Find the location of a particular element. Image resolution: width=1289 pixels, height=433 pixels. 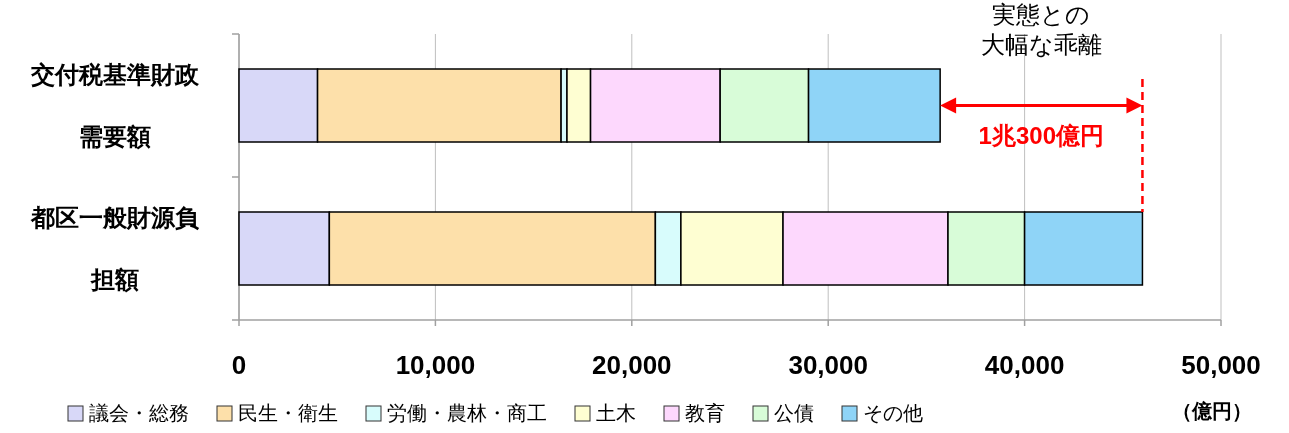

legend-label: 公債 is located at coordinates (794, 413).